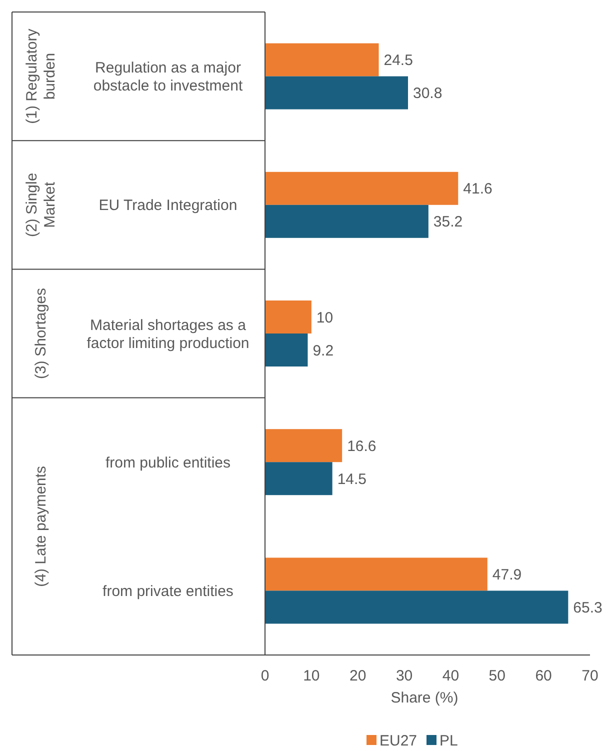 Image resolution: width=610 pixels, height=751 pixels. What do you see at coordinates (427, 93) in the screenshot?
I see `data-label: 30.8` at bounding box center [427, 93].